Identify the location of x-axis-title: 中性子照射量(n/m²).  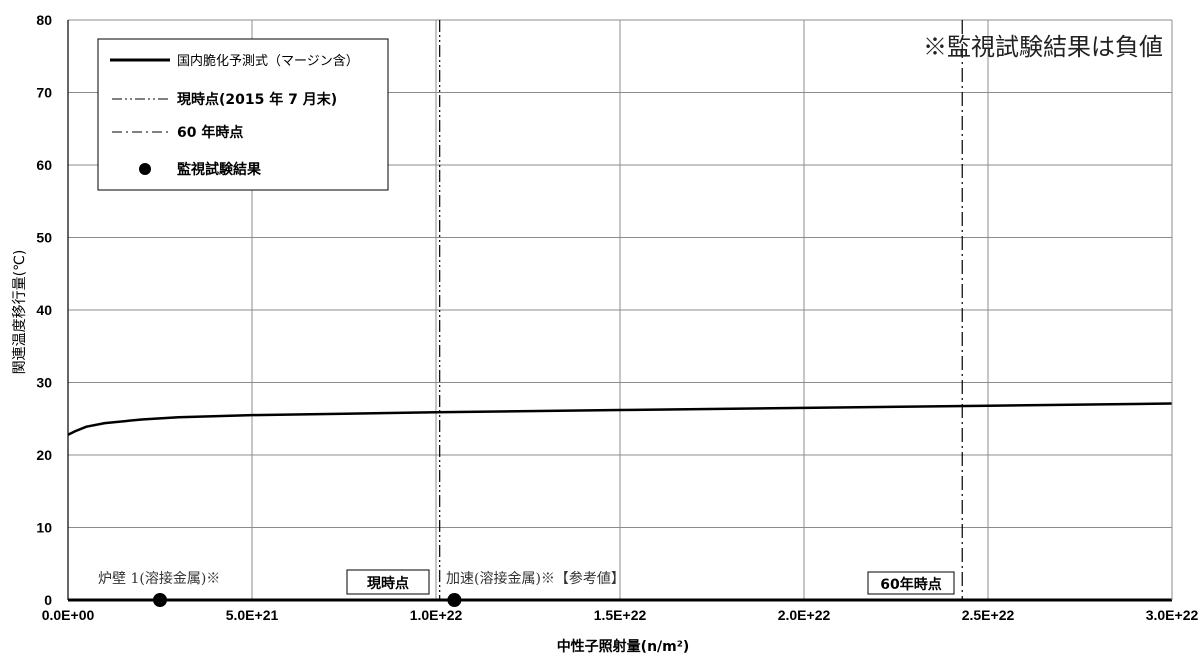
(623, 646).